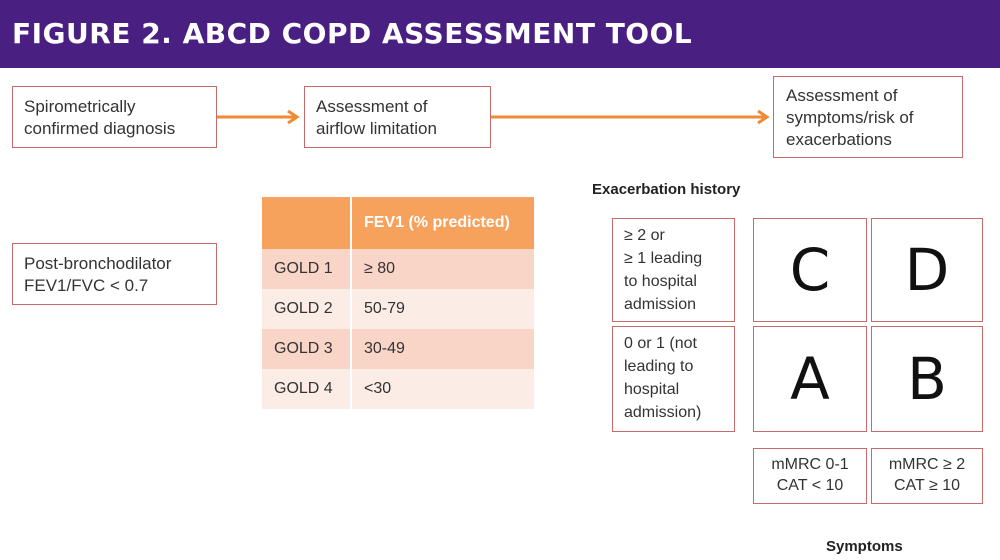  I want to click on flow-box-airflow-text: Assessment of airflow limitation, so click(376, 117).